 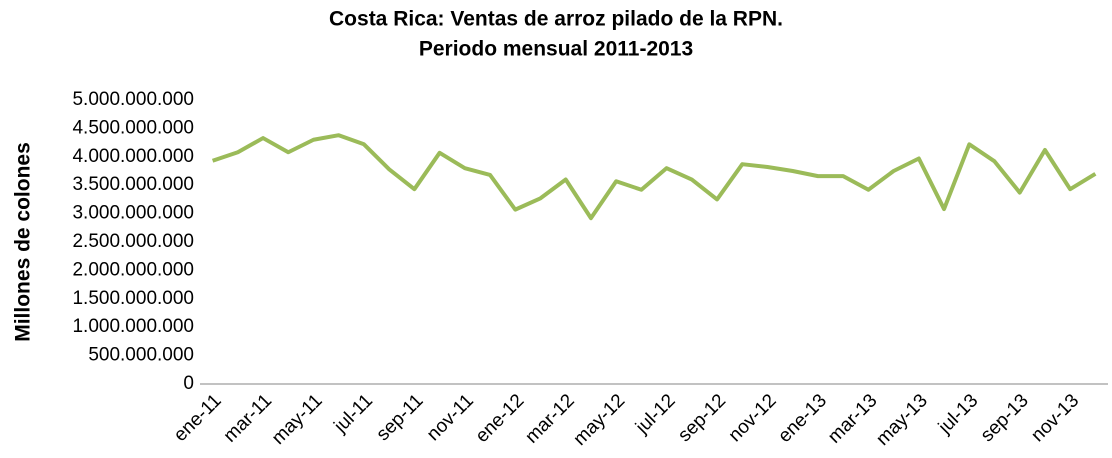 I want to click on x-tick-label: sep-11, so click(x=400, y=417).